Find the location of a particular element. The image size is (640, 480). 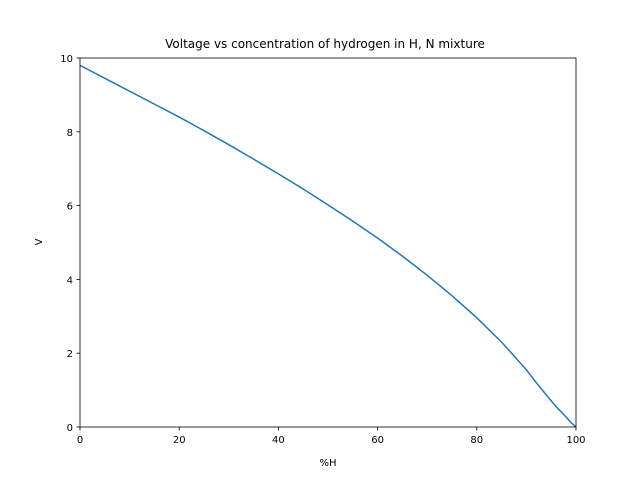

x-tick-label: 20 is located at coordinates (179, 440).